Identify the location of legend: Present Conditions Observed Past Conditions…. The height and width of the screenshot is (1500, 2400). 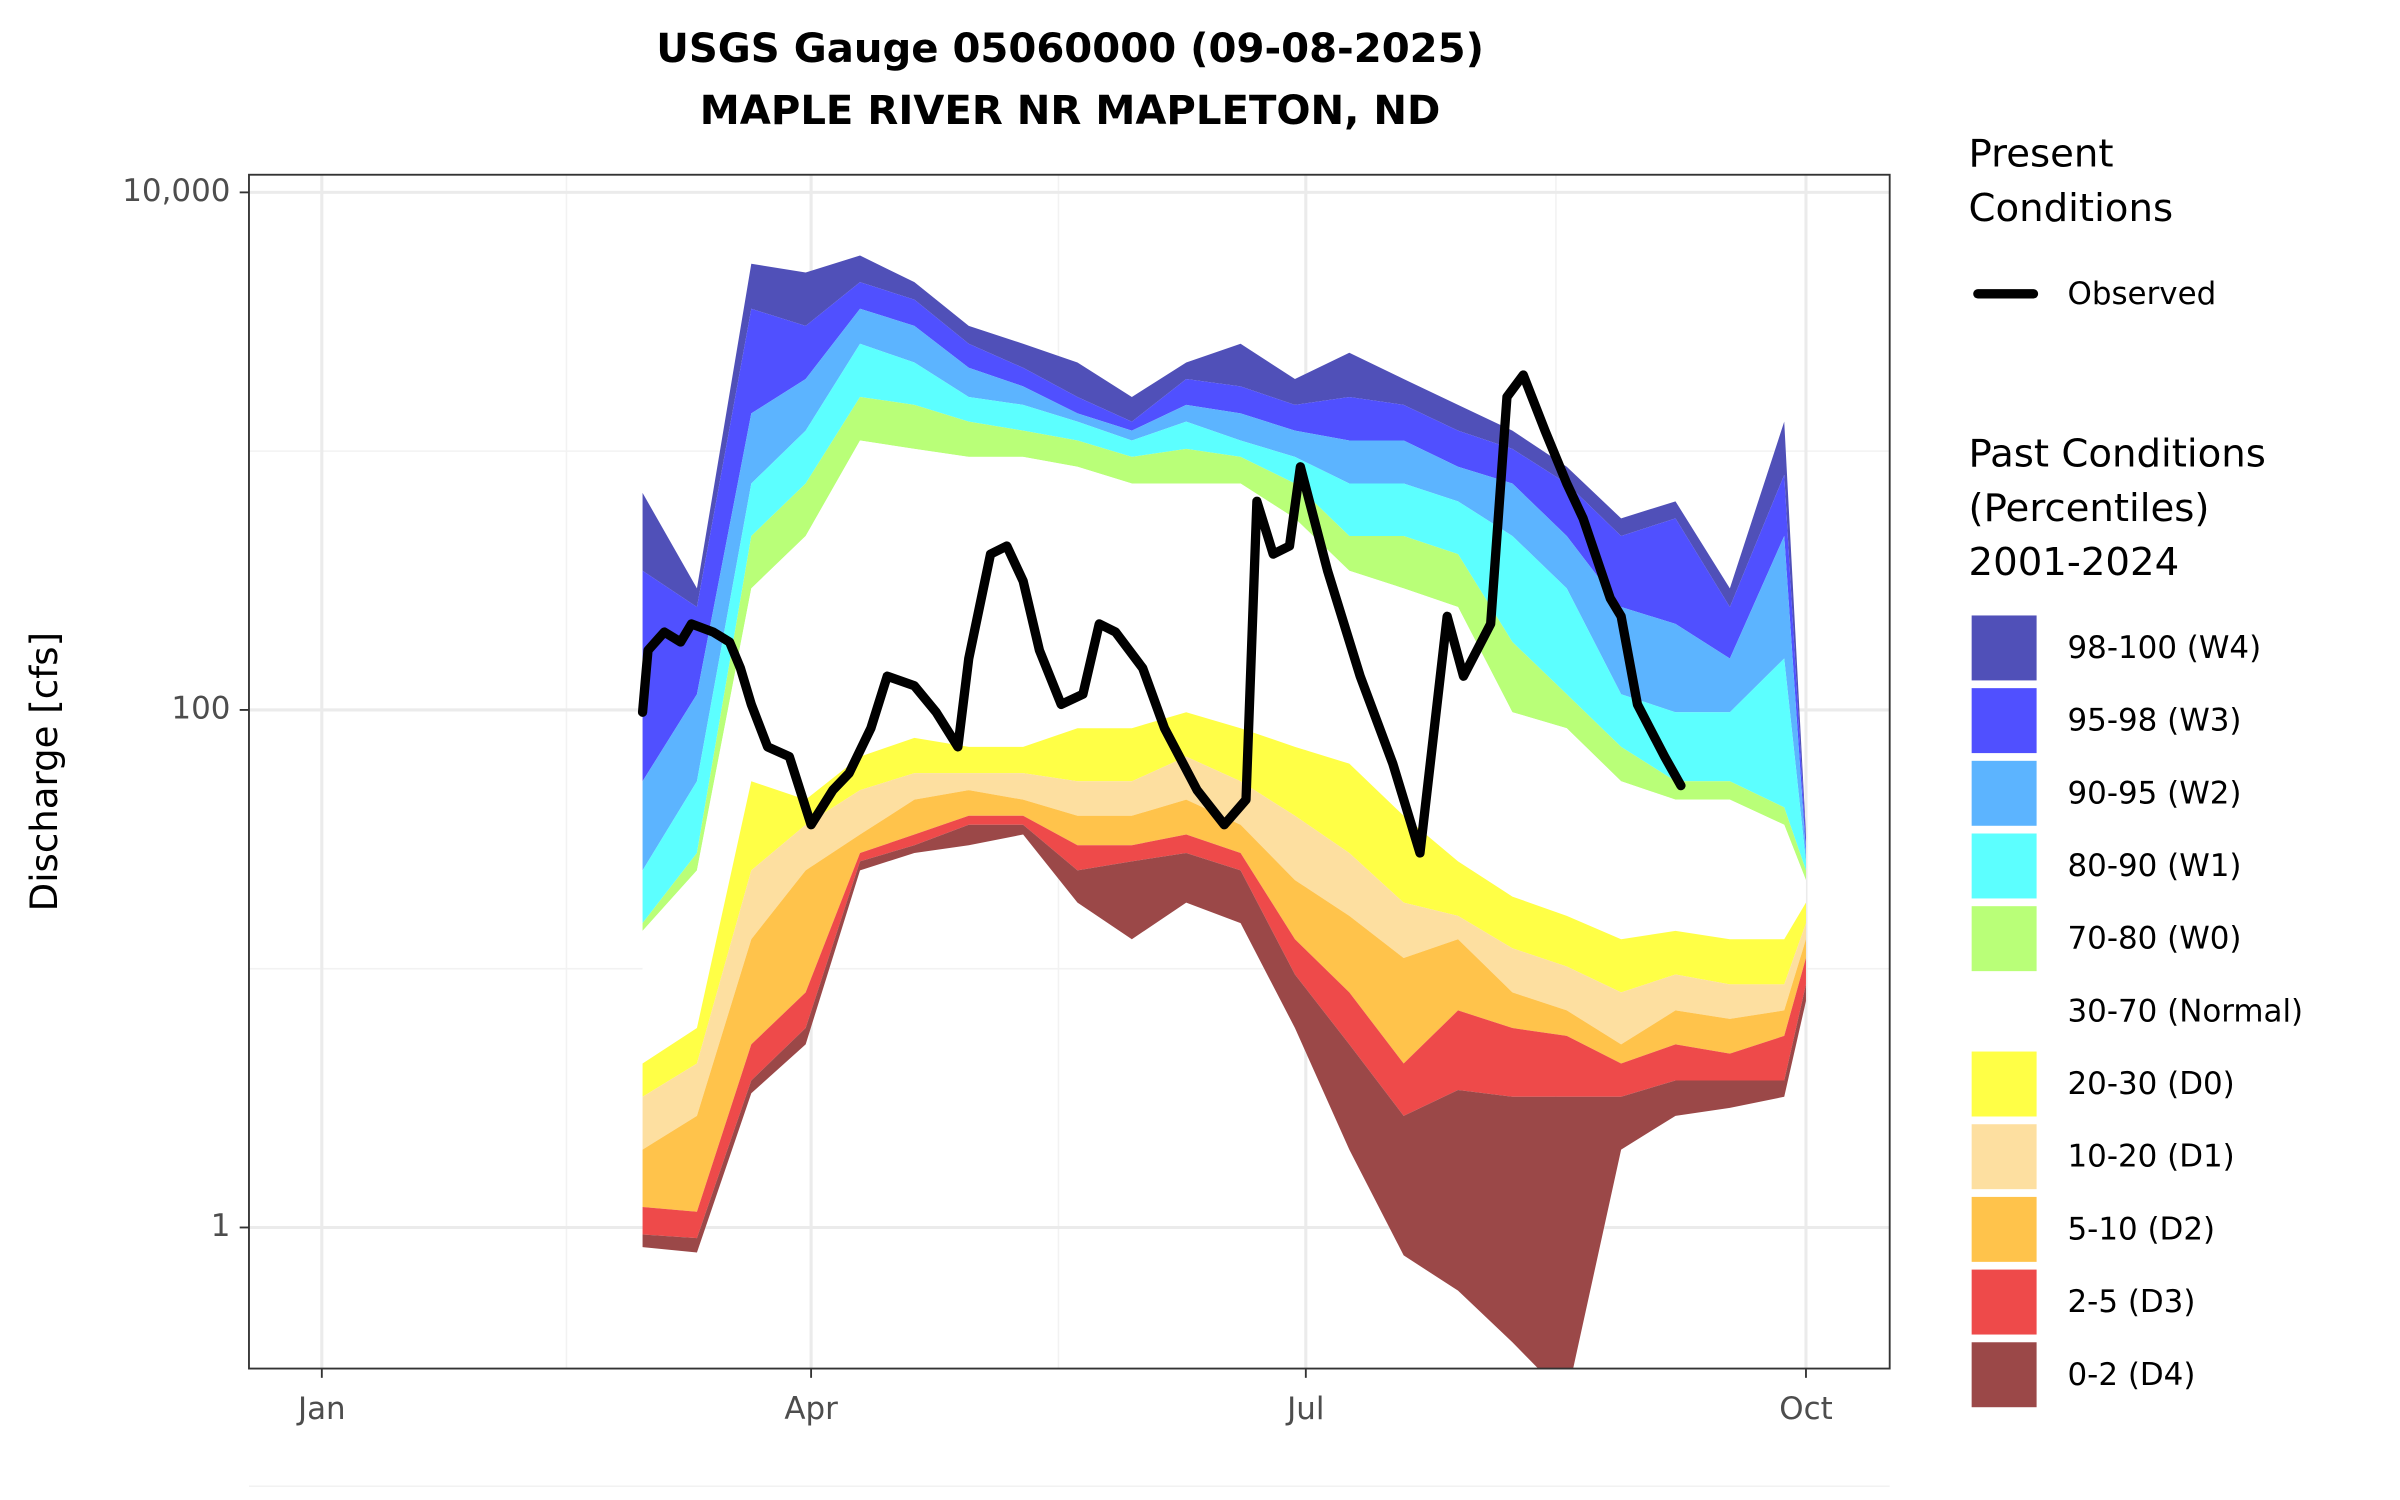
(2136, 770).